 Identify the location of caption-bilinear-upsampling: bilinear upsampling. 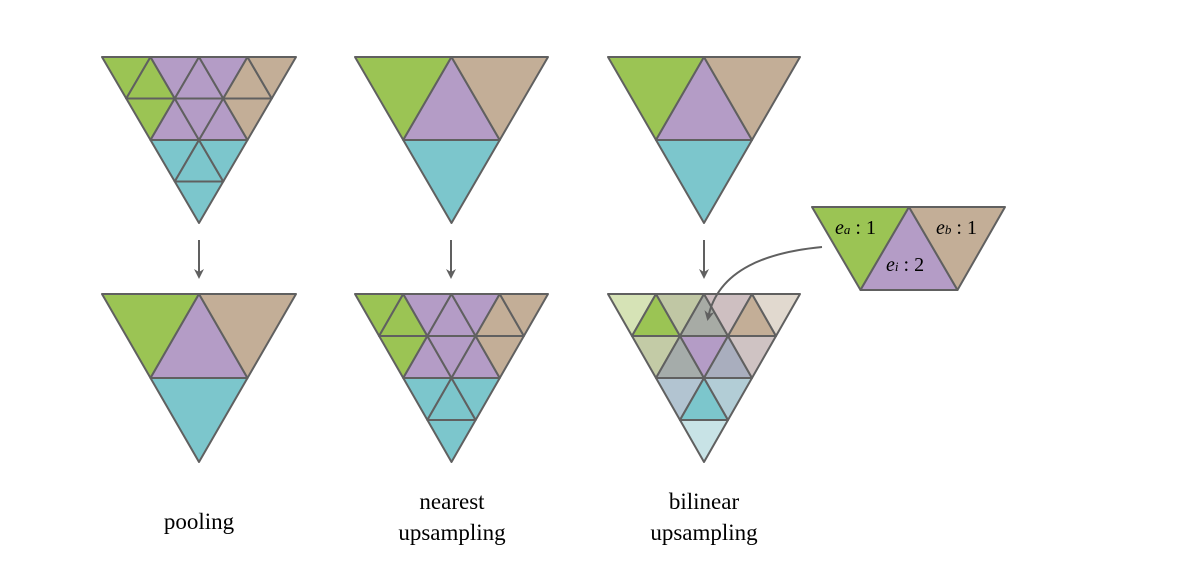
(704, 517).